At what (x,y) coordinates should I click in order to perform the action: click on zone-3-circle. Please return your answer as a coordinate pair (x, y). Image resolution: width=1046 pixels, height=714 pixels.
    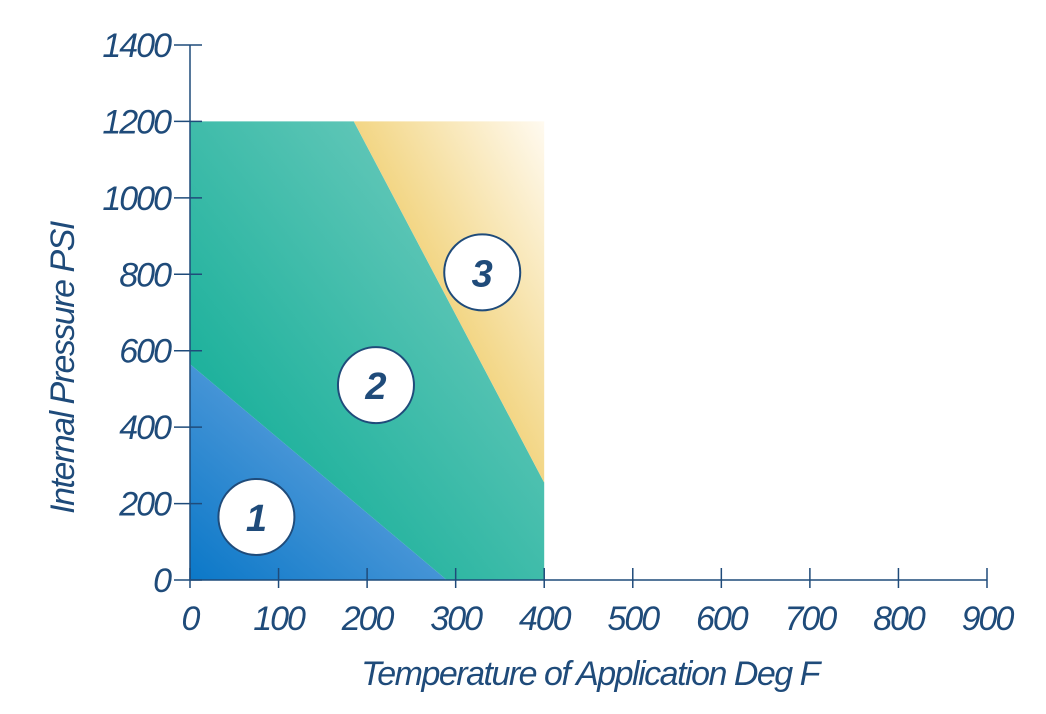
    Looking at the image, I should click on (482, 272).